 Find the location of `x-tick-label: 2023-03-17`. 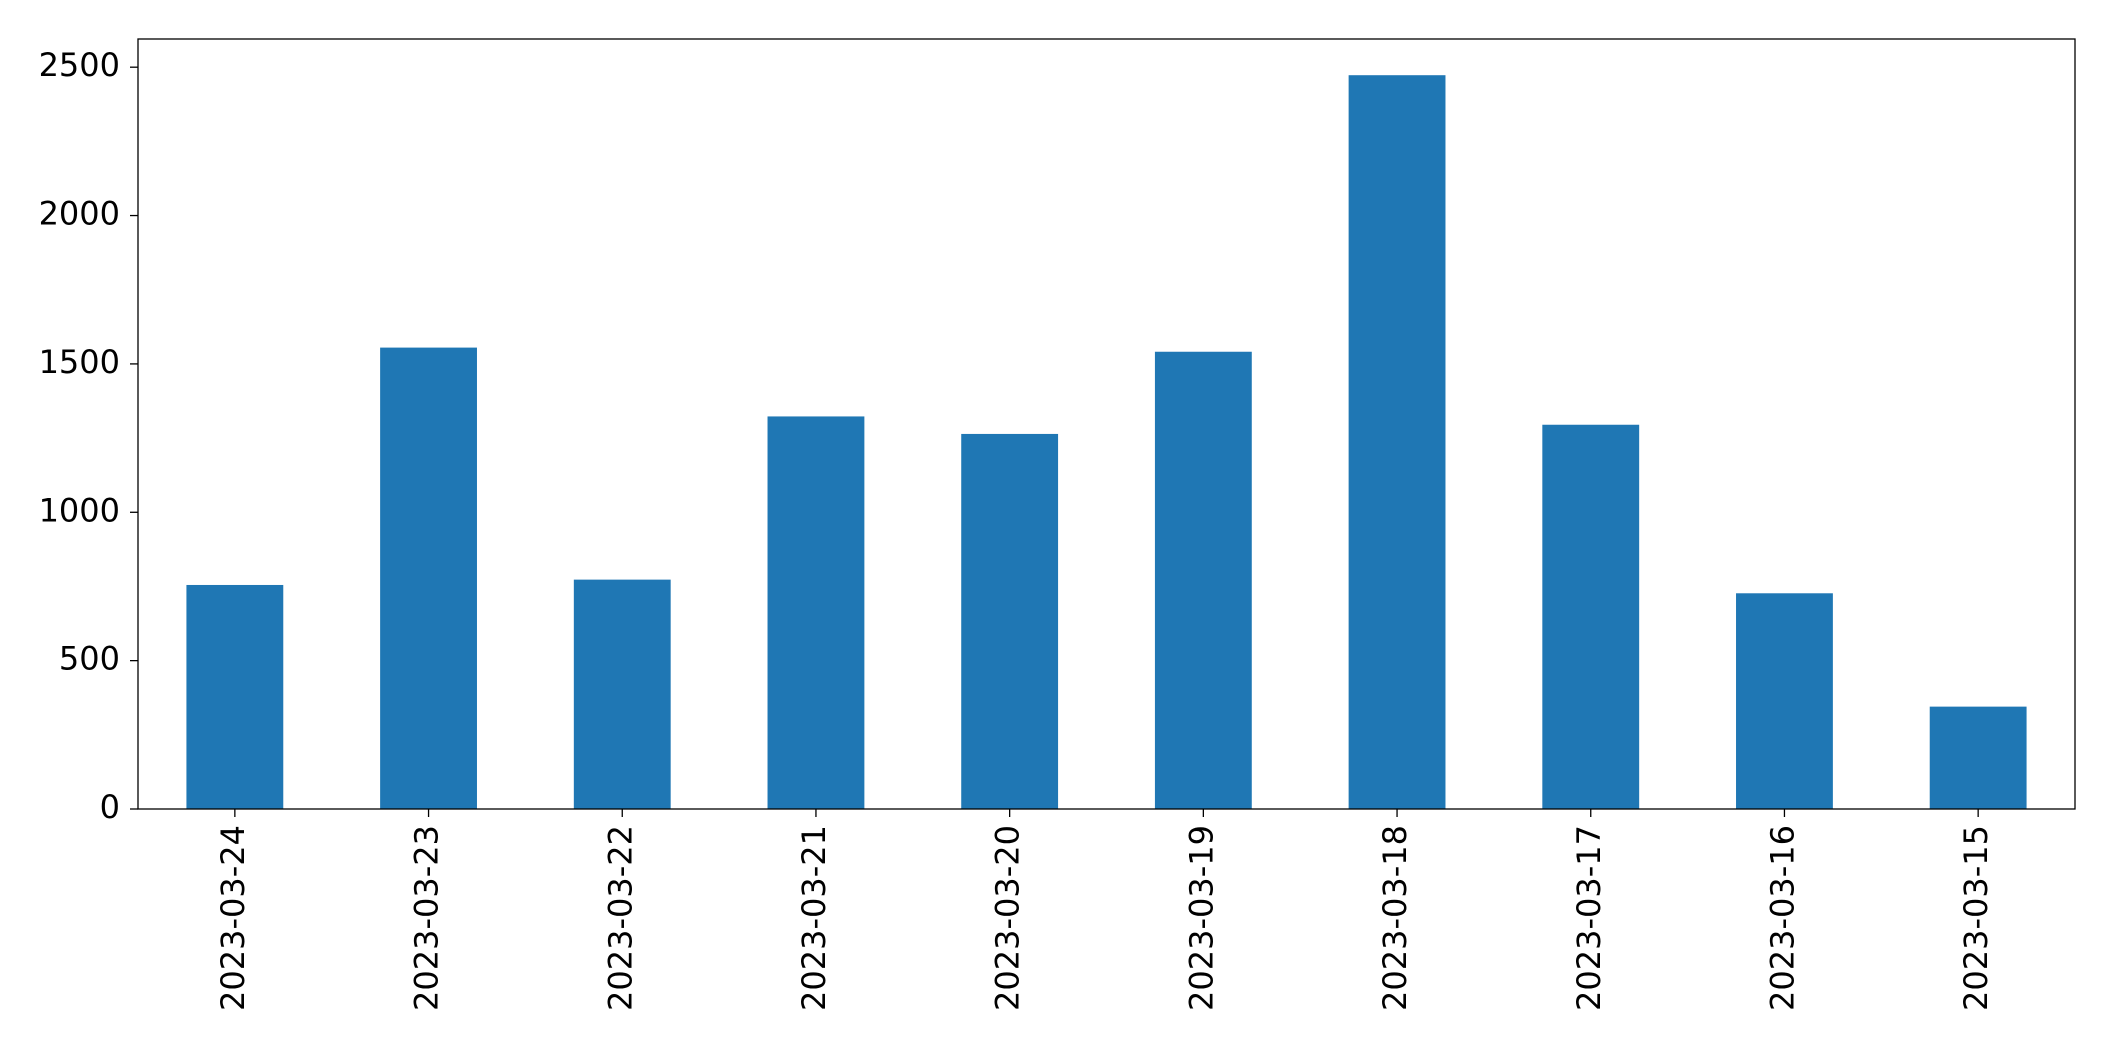

x-tick-label: 2023-03-17 is located at coordinates (1589, 918).